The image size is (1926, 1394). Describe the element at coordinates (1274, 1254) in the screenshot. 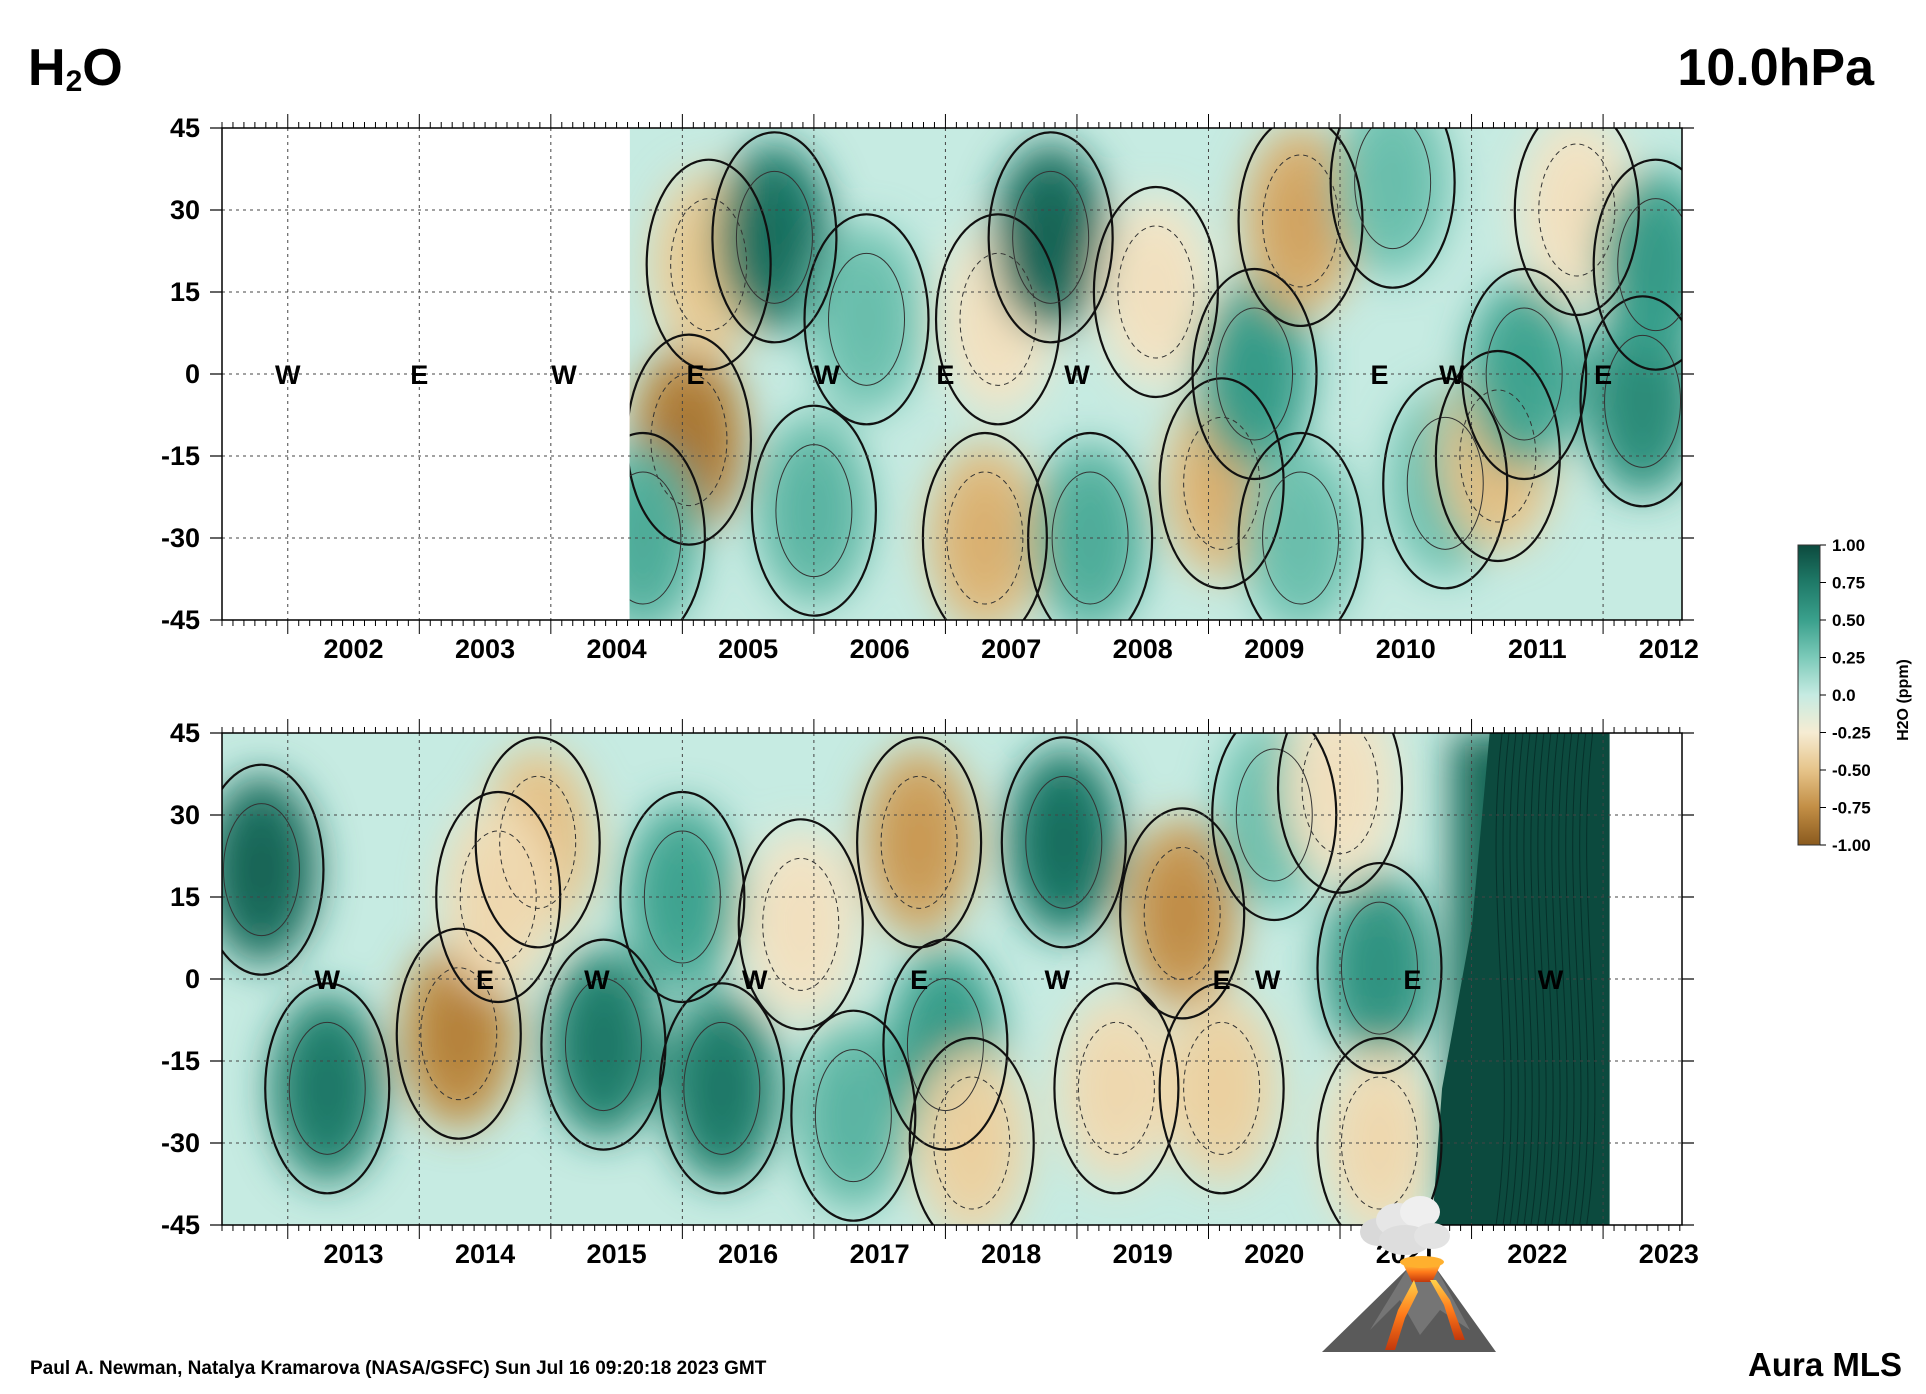

I see `x-tick-label: 2020` at that location.